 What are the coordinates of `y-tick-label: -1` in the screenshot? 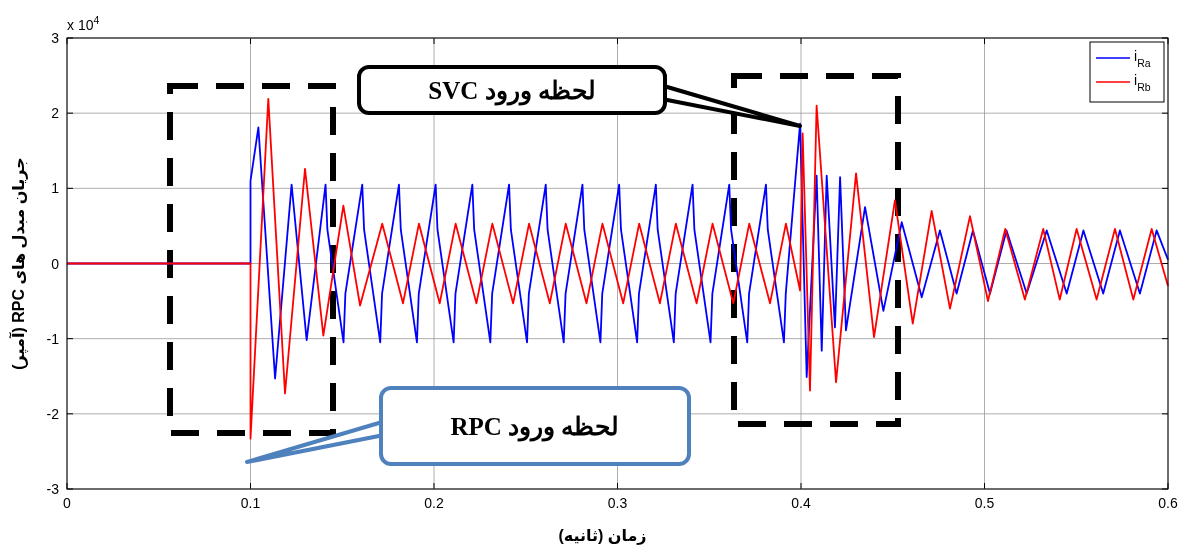 It's located at (53, 338).